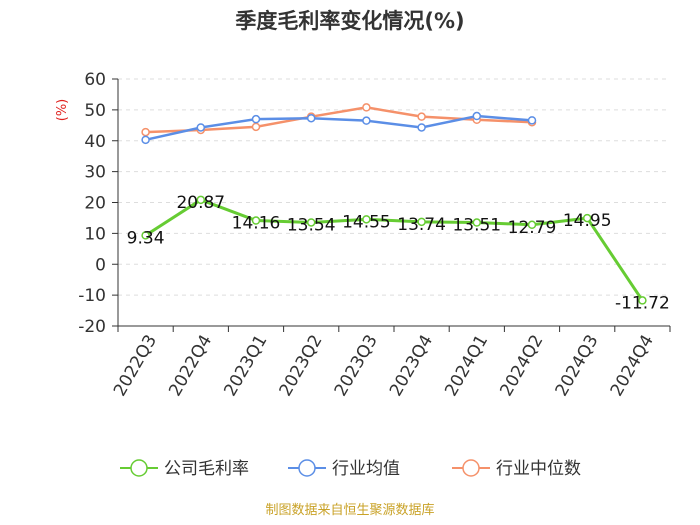 The height and width of the screenshot is (525, 700). What do you see at coordinates (632, 365) in the screenshot?
I see `x-tick-label: 2024Q4` at bounding box center [632, 365].